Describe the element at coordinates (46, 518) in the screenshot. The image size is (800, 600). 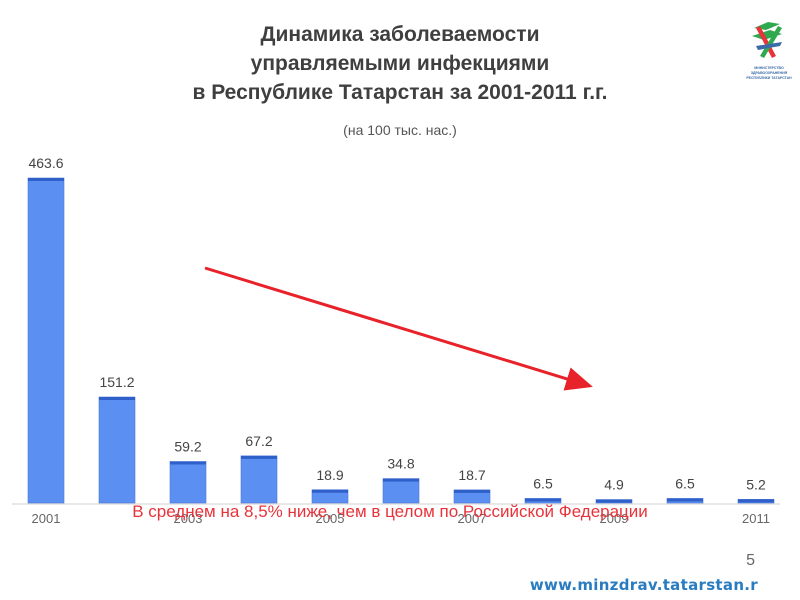
I see `x-tick-2001: 2001` at that location.